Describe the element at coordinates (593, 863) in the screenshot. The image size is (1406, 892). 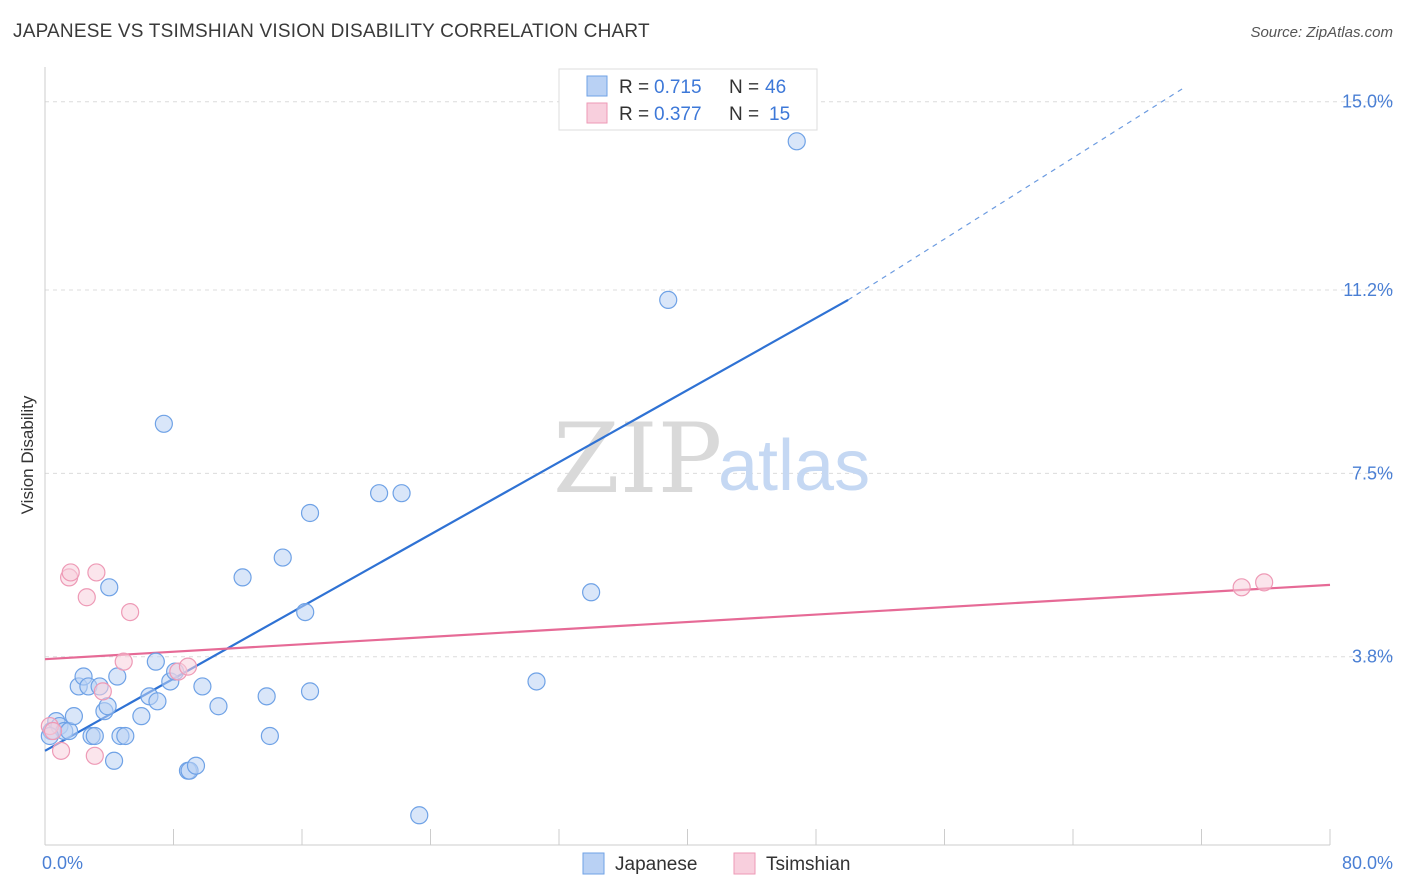
I see `bottom-legend-swatch-japanese` at that location.